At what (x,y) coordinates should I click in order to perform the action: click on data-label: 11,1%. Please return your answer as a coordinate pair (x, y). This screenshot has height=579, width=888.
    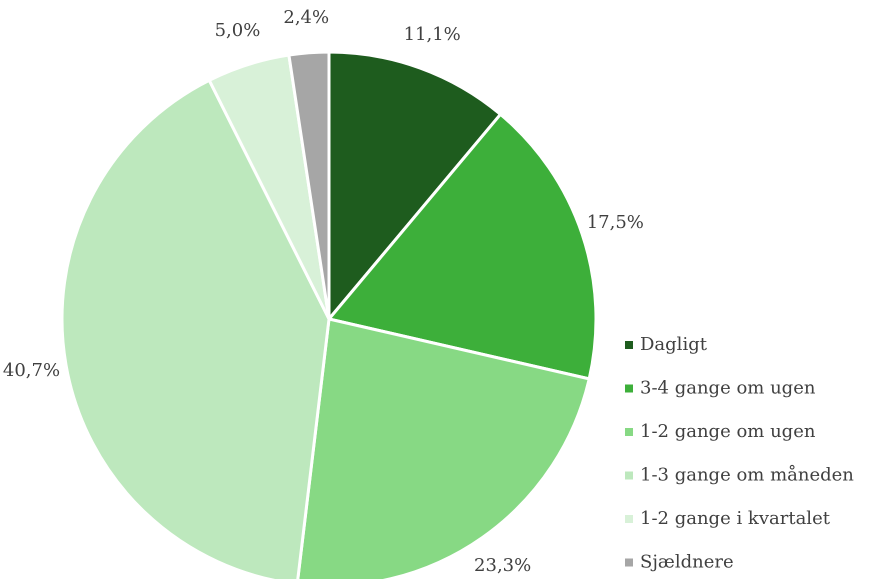
    Looking at the image, I should click on (432, 34).